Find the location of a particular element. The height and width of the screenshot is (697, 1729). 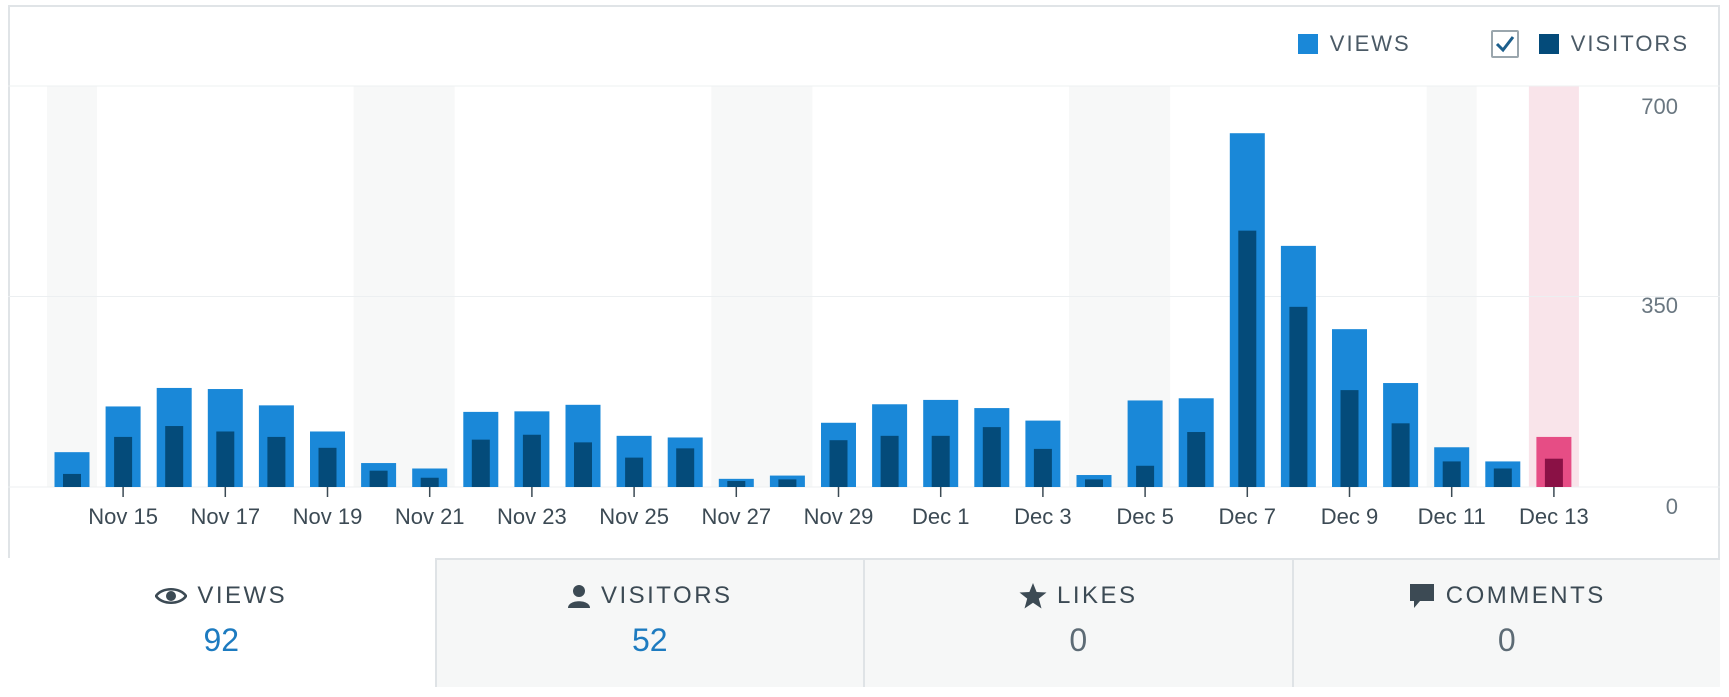

tab-views-value: 92 is located at coordinates (221, 640).